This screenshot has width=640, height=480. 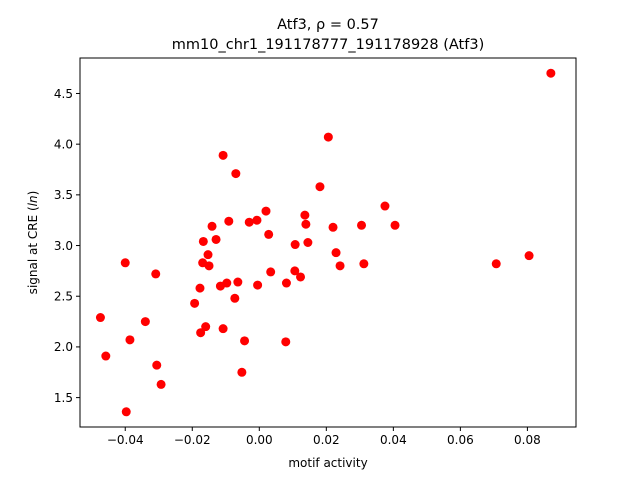 I want to click on x-tick-label: 0.00, so click(x=259, y=440).